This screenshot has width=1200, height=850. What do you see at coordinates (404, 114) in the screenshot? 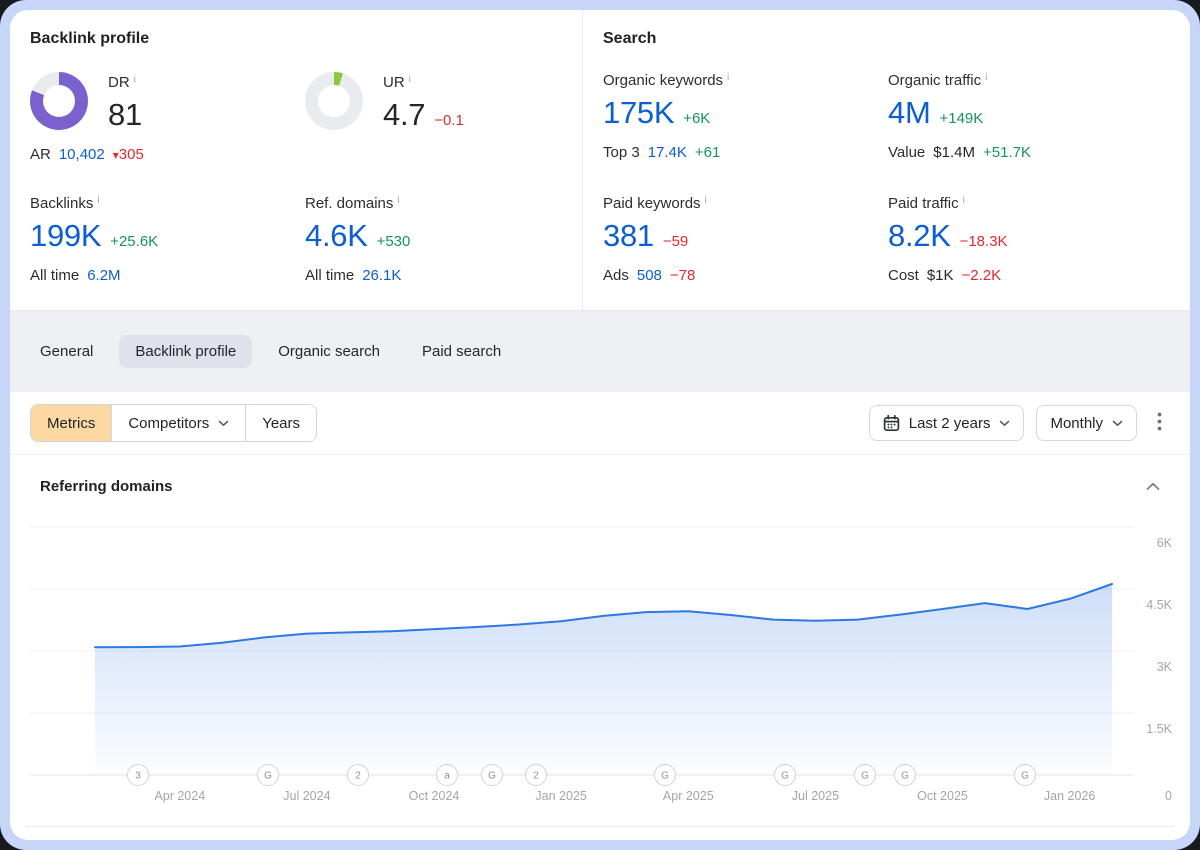
I see `ur-value: 4.7` at bounding box center [404, 114].